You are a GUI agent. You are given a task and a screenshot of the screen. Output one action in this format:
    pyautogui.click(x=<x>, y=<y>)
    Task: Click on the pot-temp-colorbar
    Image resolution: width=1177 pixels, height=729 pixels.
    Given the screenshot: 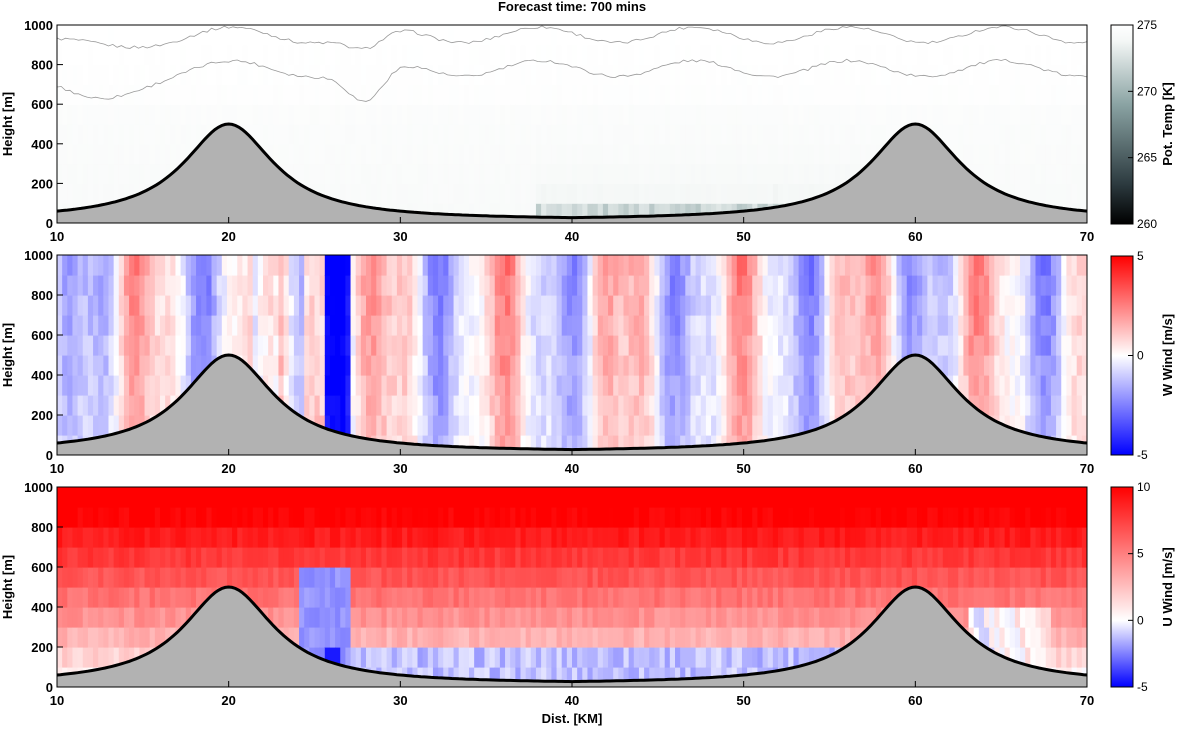 What is the action you would take?
    pyautogui.click(x=1122, y=124)
    